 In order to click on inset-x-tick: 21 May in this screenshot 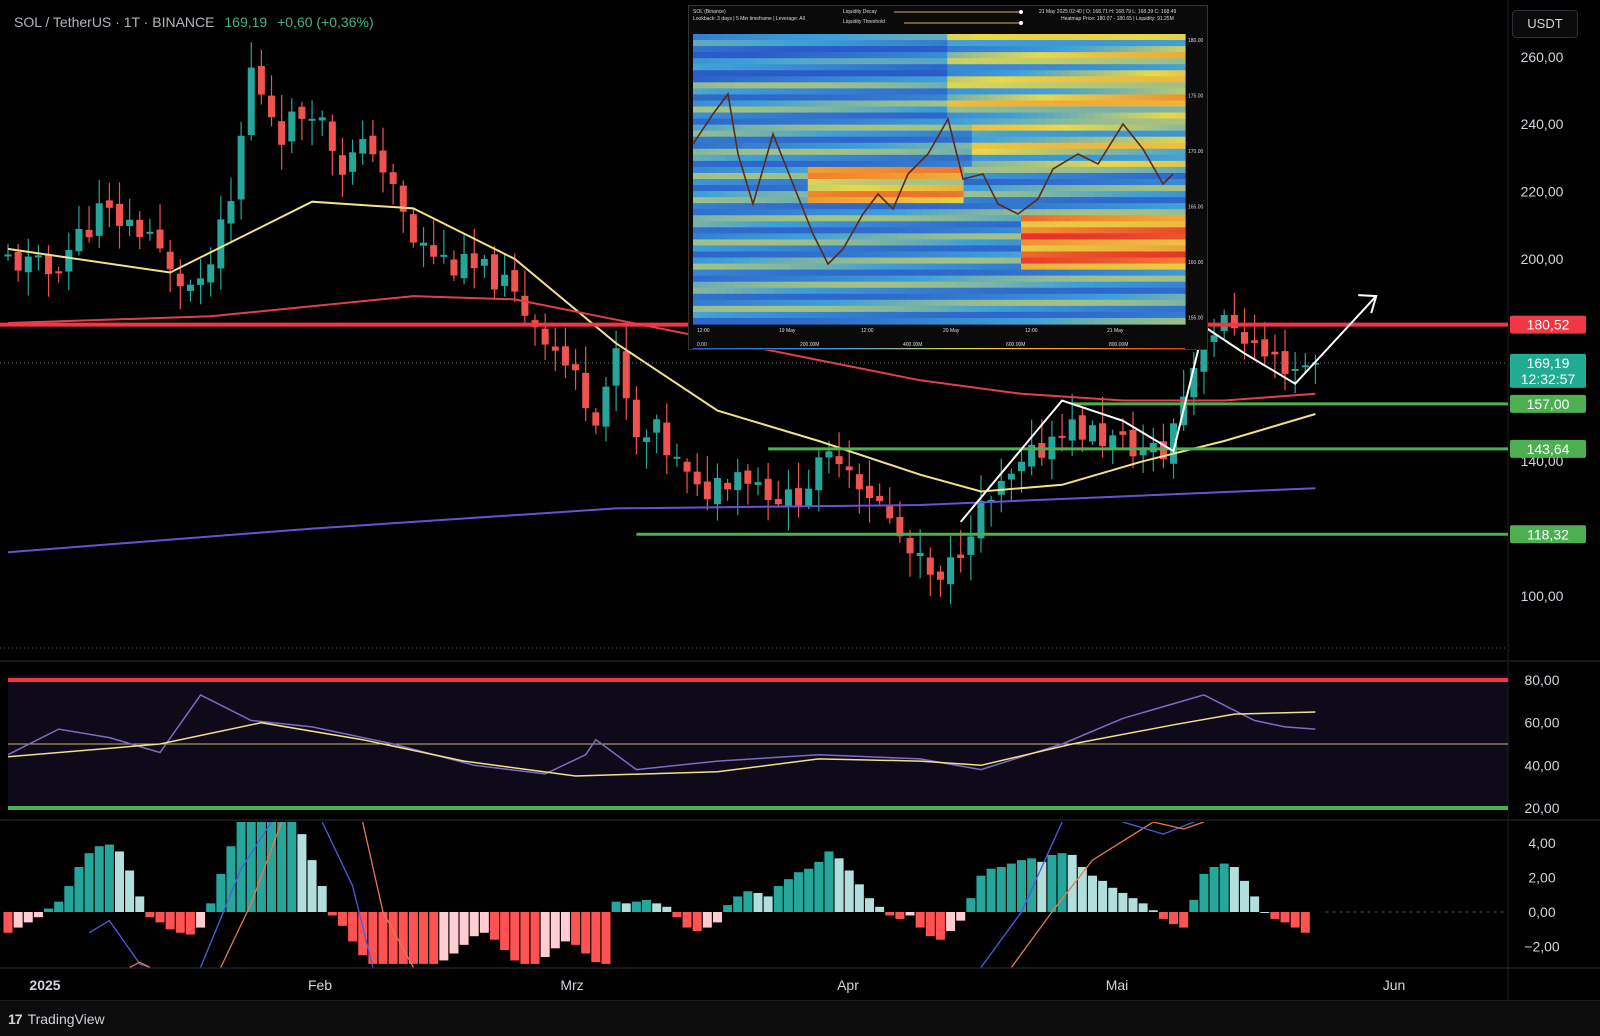, I will do `click(1115, 331)`.